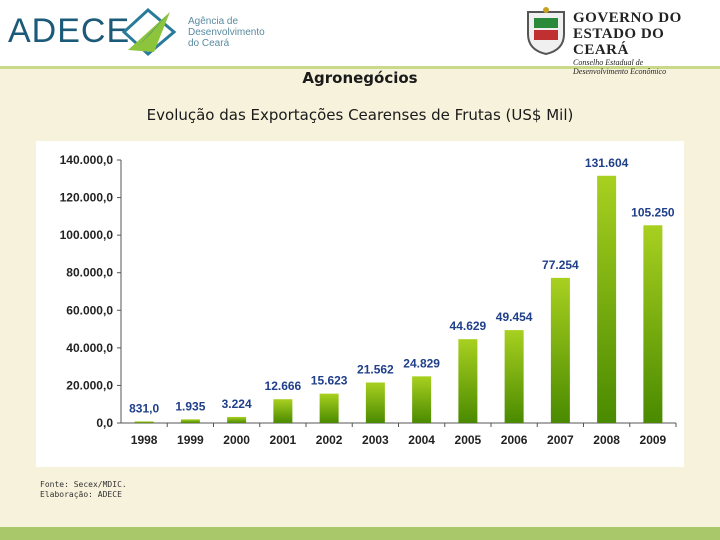 This screenshot has height=540, width=720. I want to click on data-label-2004: 24.829, so click(421, 363).